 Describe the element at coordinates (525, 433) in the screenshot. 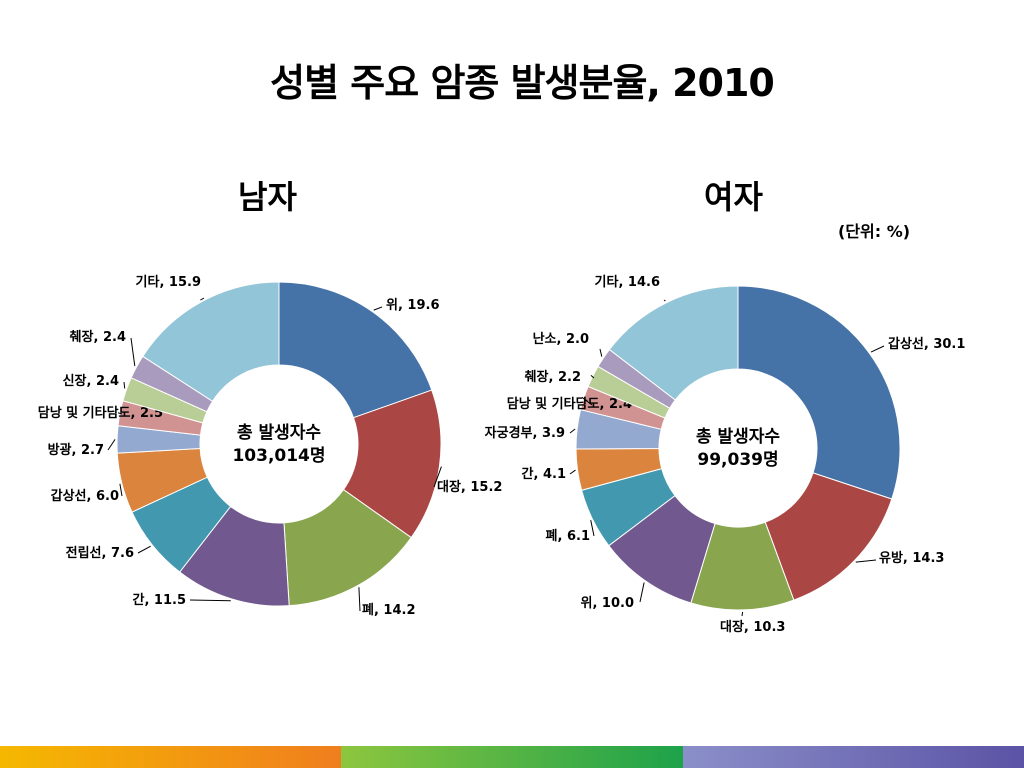

I see `slice-label-7: 자궁경부, 3.9` at that location.